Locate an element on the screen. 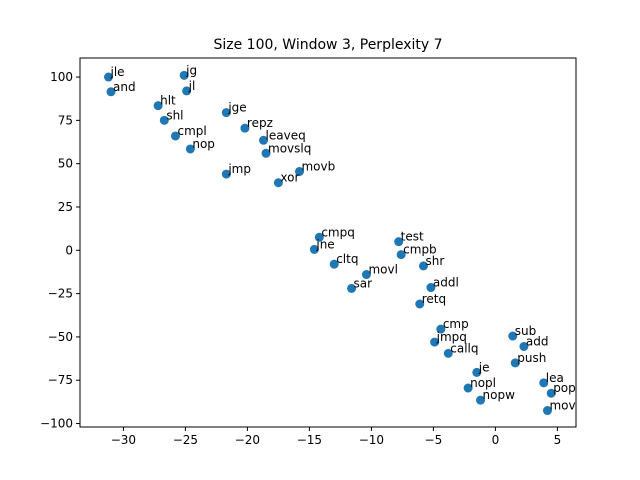 The height and width of the screenshot is (480, 640). point-label: callq is located at coordinates (464, 348).